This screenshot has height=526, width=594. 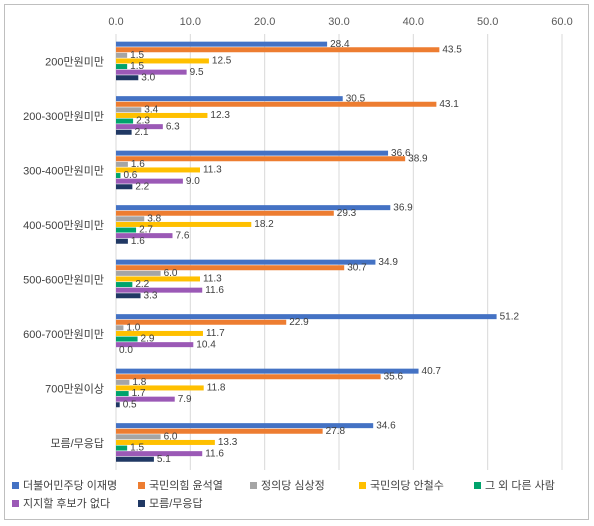 What do you see at coordinates (154, 218) in the screenshot?
I see `data-label-3-2: 3.8` at bounding box center [154, 218].